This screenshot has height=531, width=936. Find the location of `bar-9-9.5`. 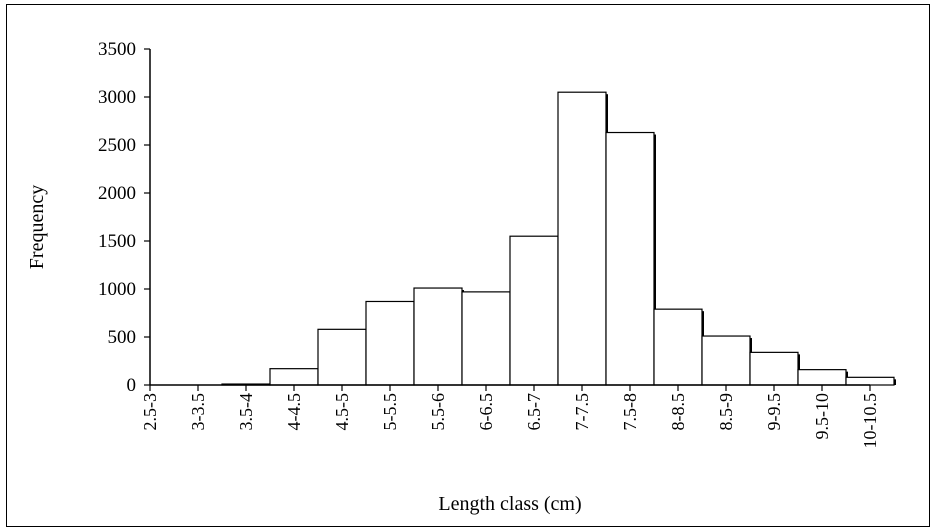

bar-9-9.5 is located at coordinates (822, 377).